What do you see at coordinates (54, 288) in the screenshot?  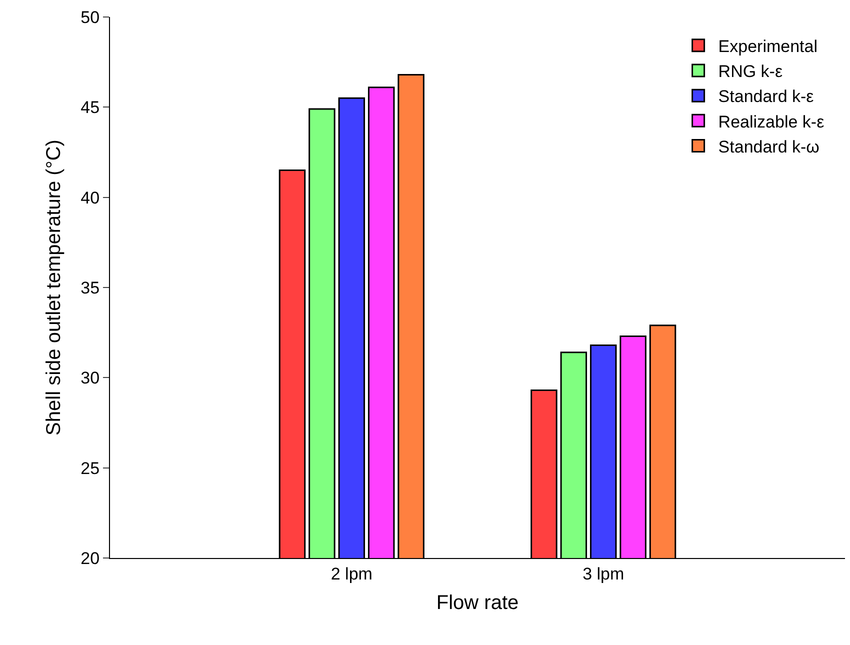 I see `y-axis-title: Shell side outlet temperature (°C)` at bounding box center [54, 288].